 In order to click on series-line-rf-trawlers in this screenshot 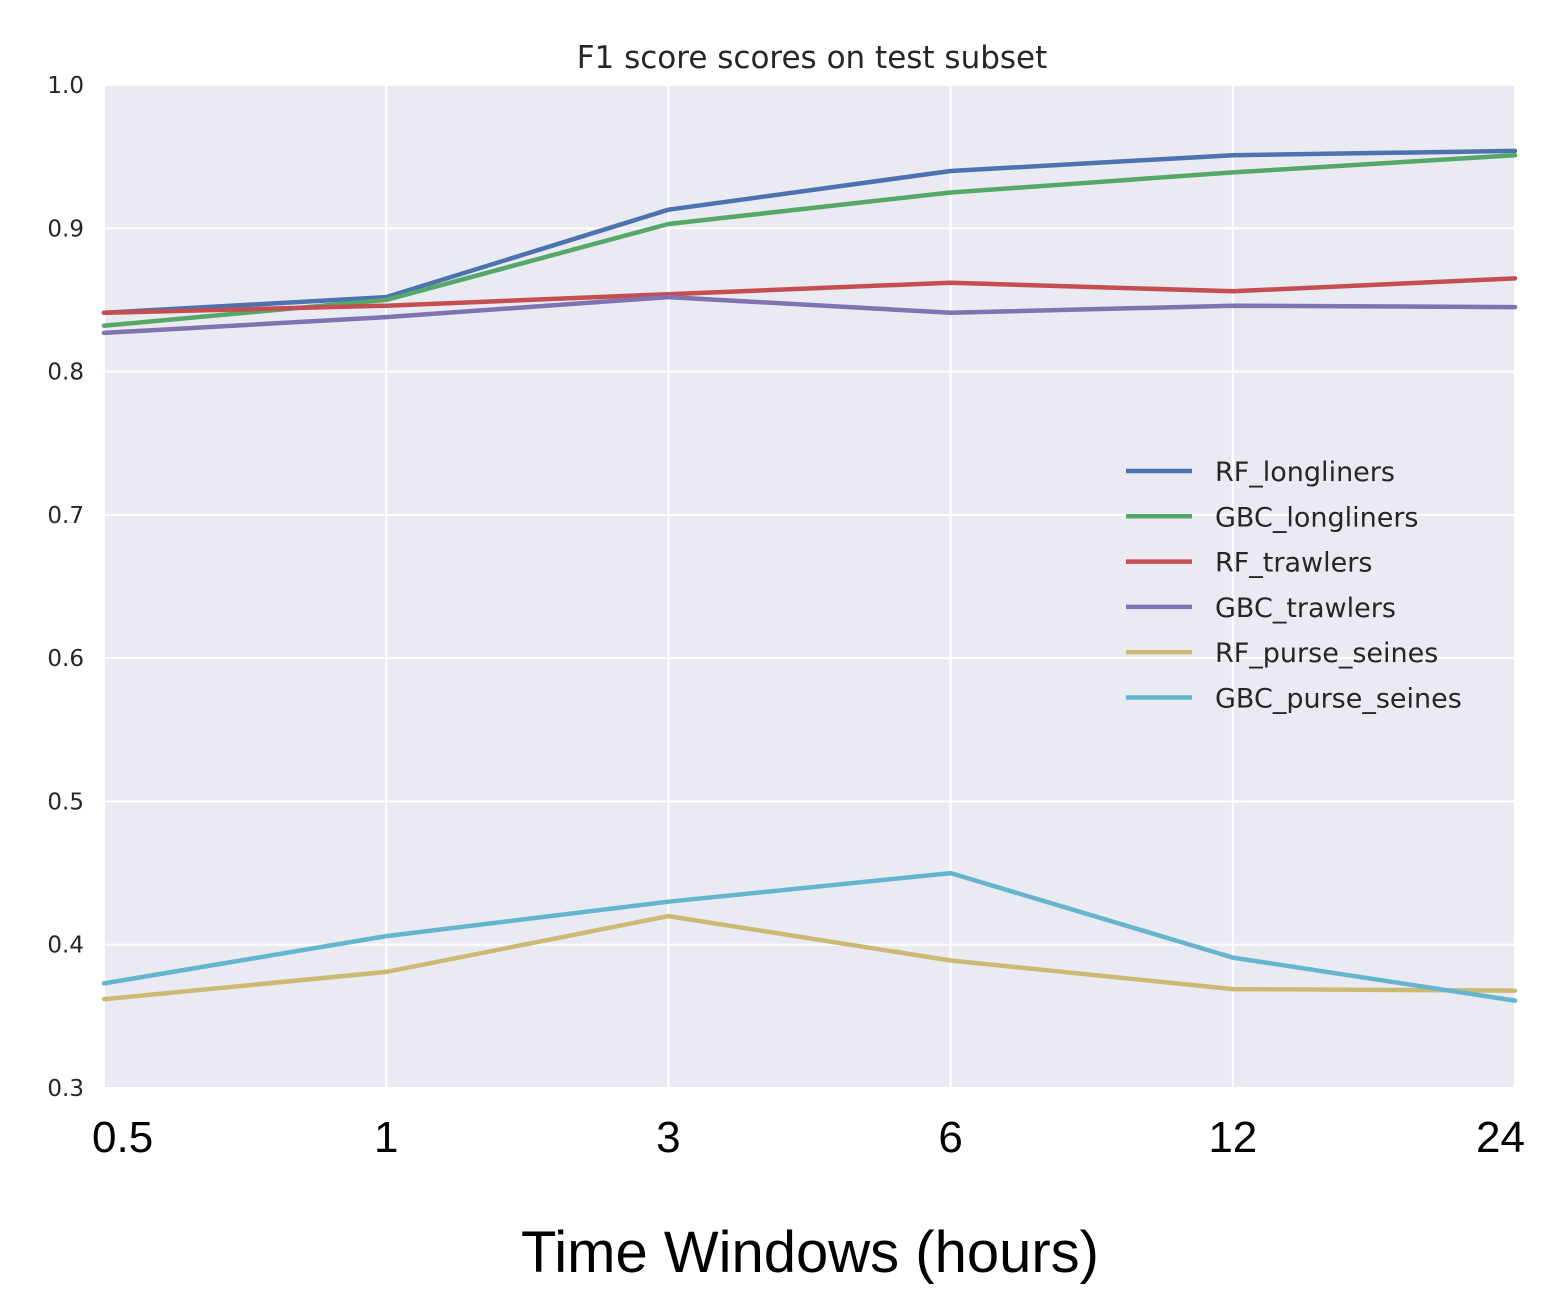, I will do `click(809, 296)`.